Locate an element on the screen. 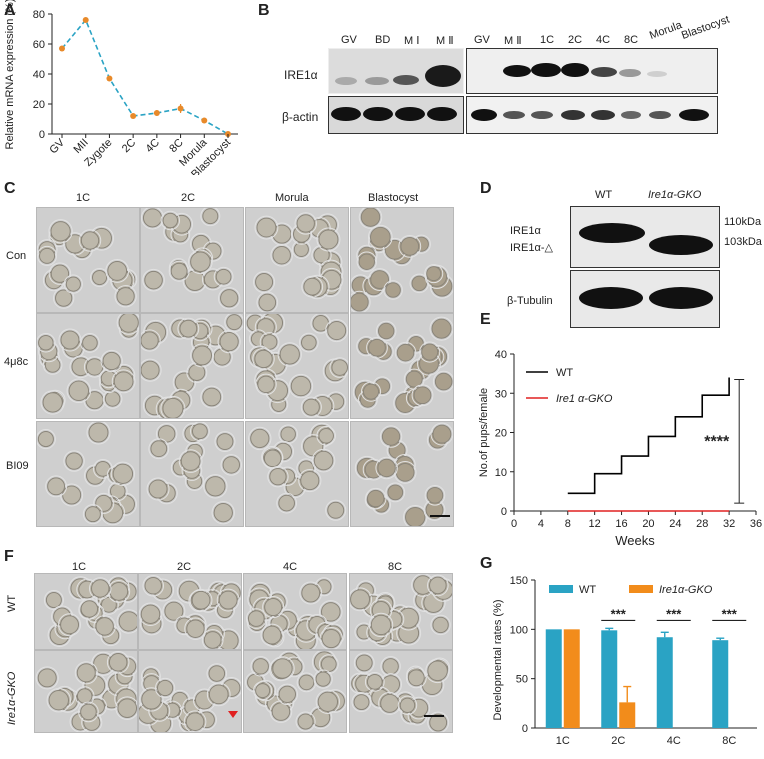 The height and width of the screenshot is (759, 764). chart-g-bar-ire1-gko is located at coordinates (627, 715).